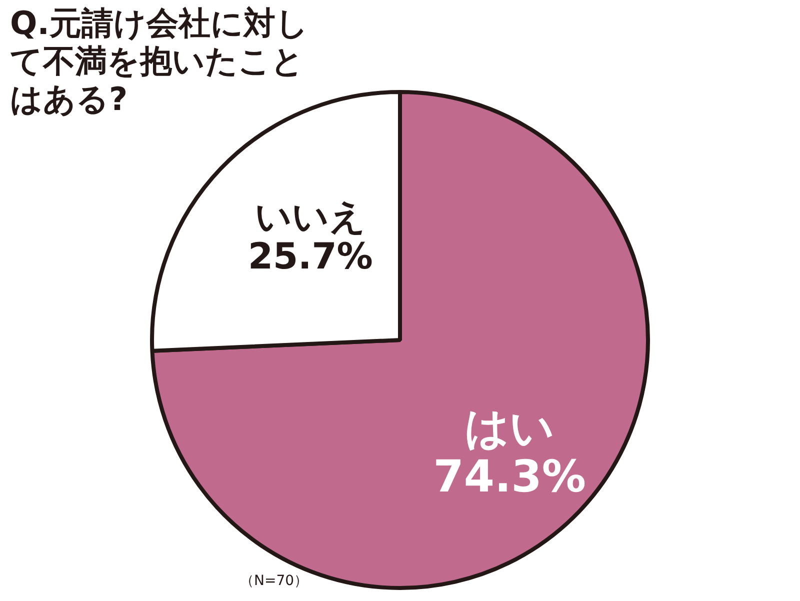 Image resolution: width=800 pixels, height=601 pixels. I want to click on data-label: 74.3%, so click(509, 476).